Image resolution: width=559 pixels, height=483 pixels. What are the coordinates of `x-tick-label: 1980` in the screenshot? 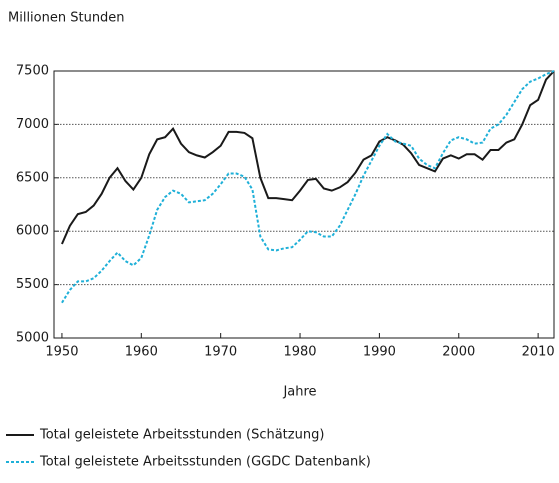 It's located at (299, 352).